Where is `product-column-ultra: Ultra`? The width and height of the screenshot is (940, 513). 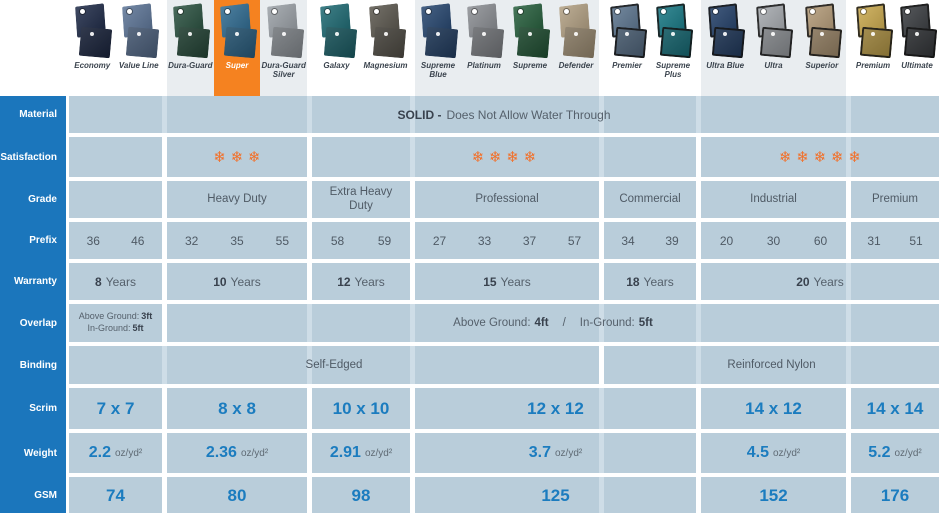 product-column-ultra: Ultra is located at coordinates (773, 48).